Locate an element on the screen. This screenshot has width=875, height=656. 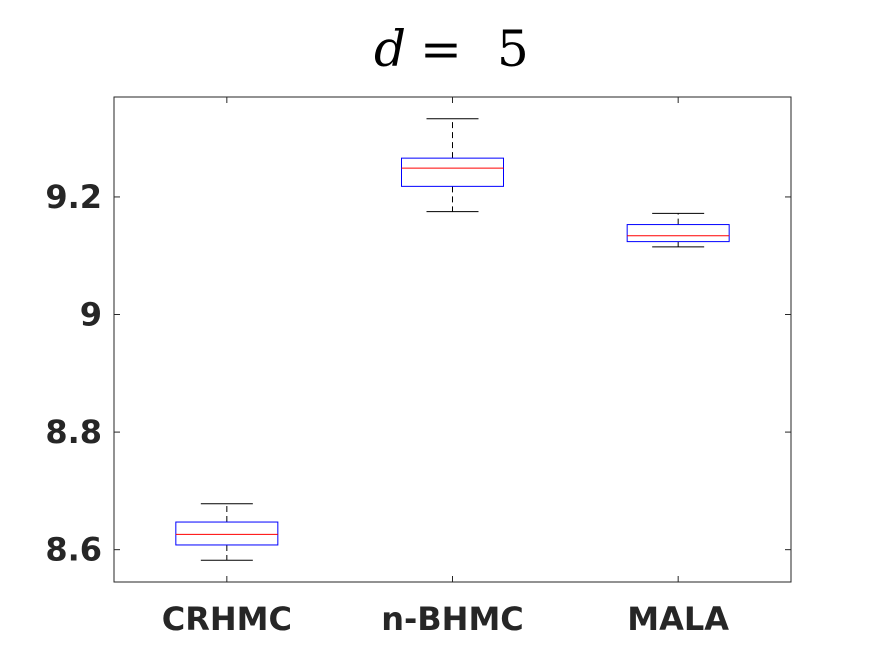
title-operator: = is located at coordinates (441, 49).